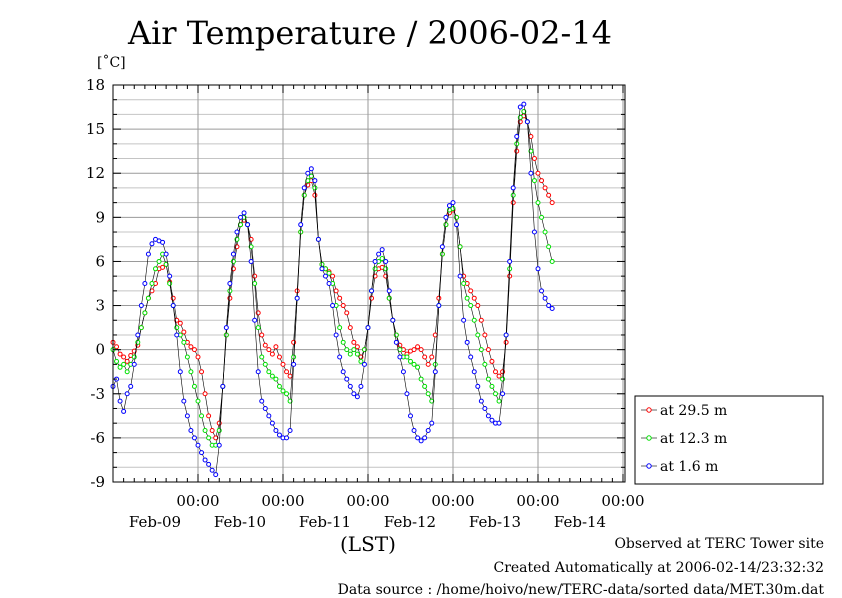 The width and height of the screenshot is (842, 598). What do you see at coordinates (689, 467) in the screenshot?
I see `legend-label: at 1.6 m` at bounding box center [689, 467].